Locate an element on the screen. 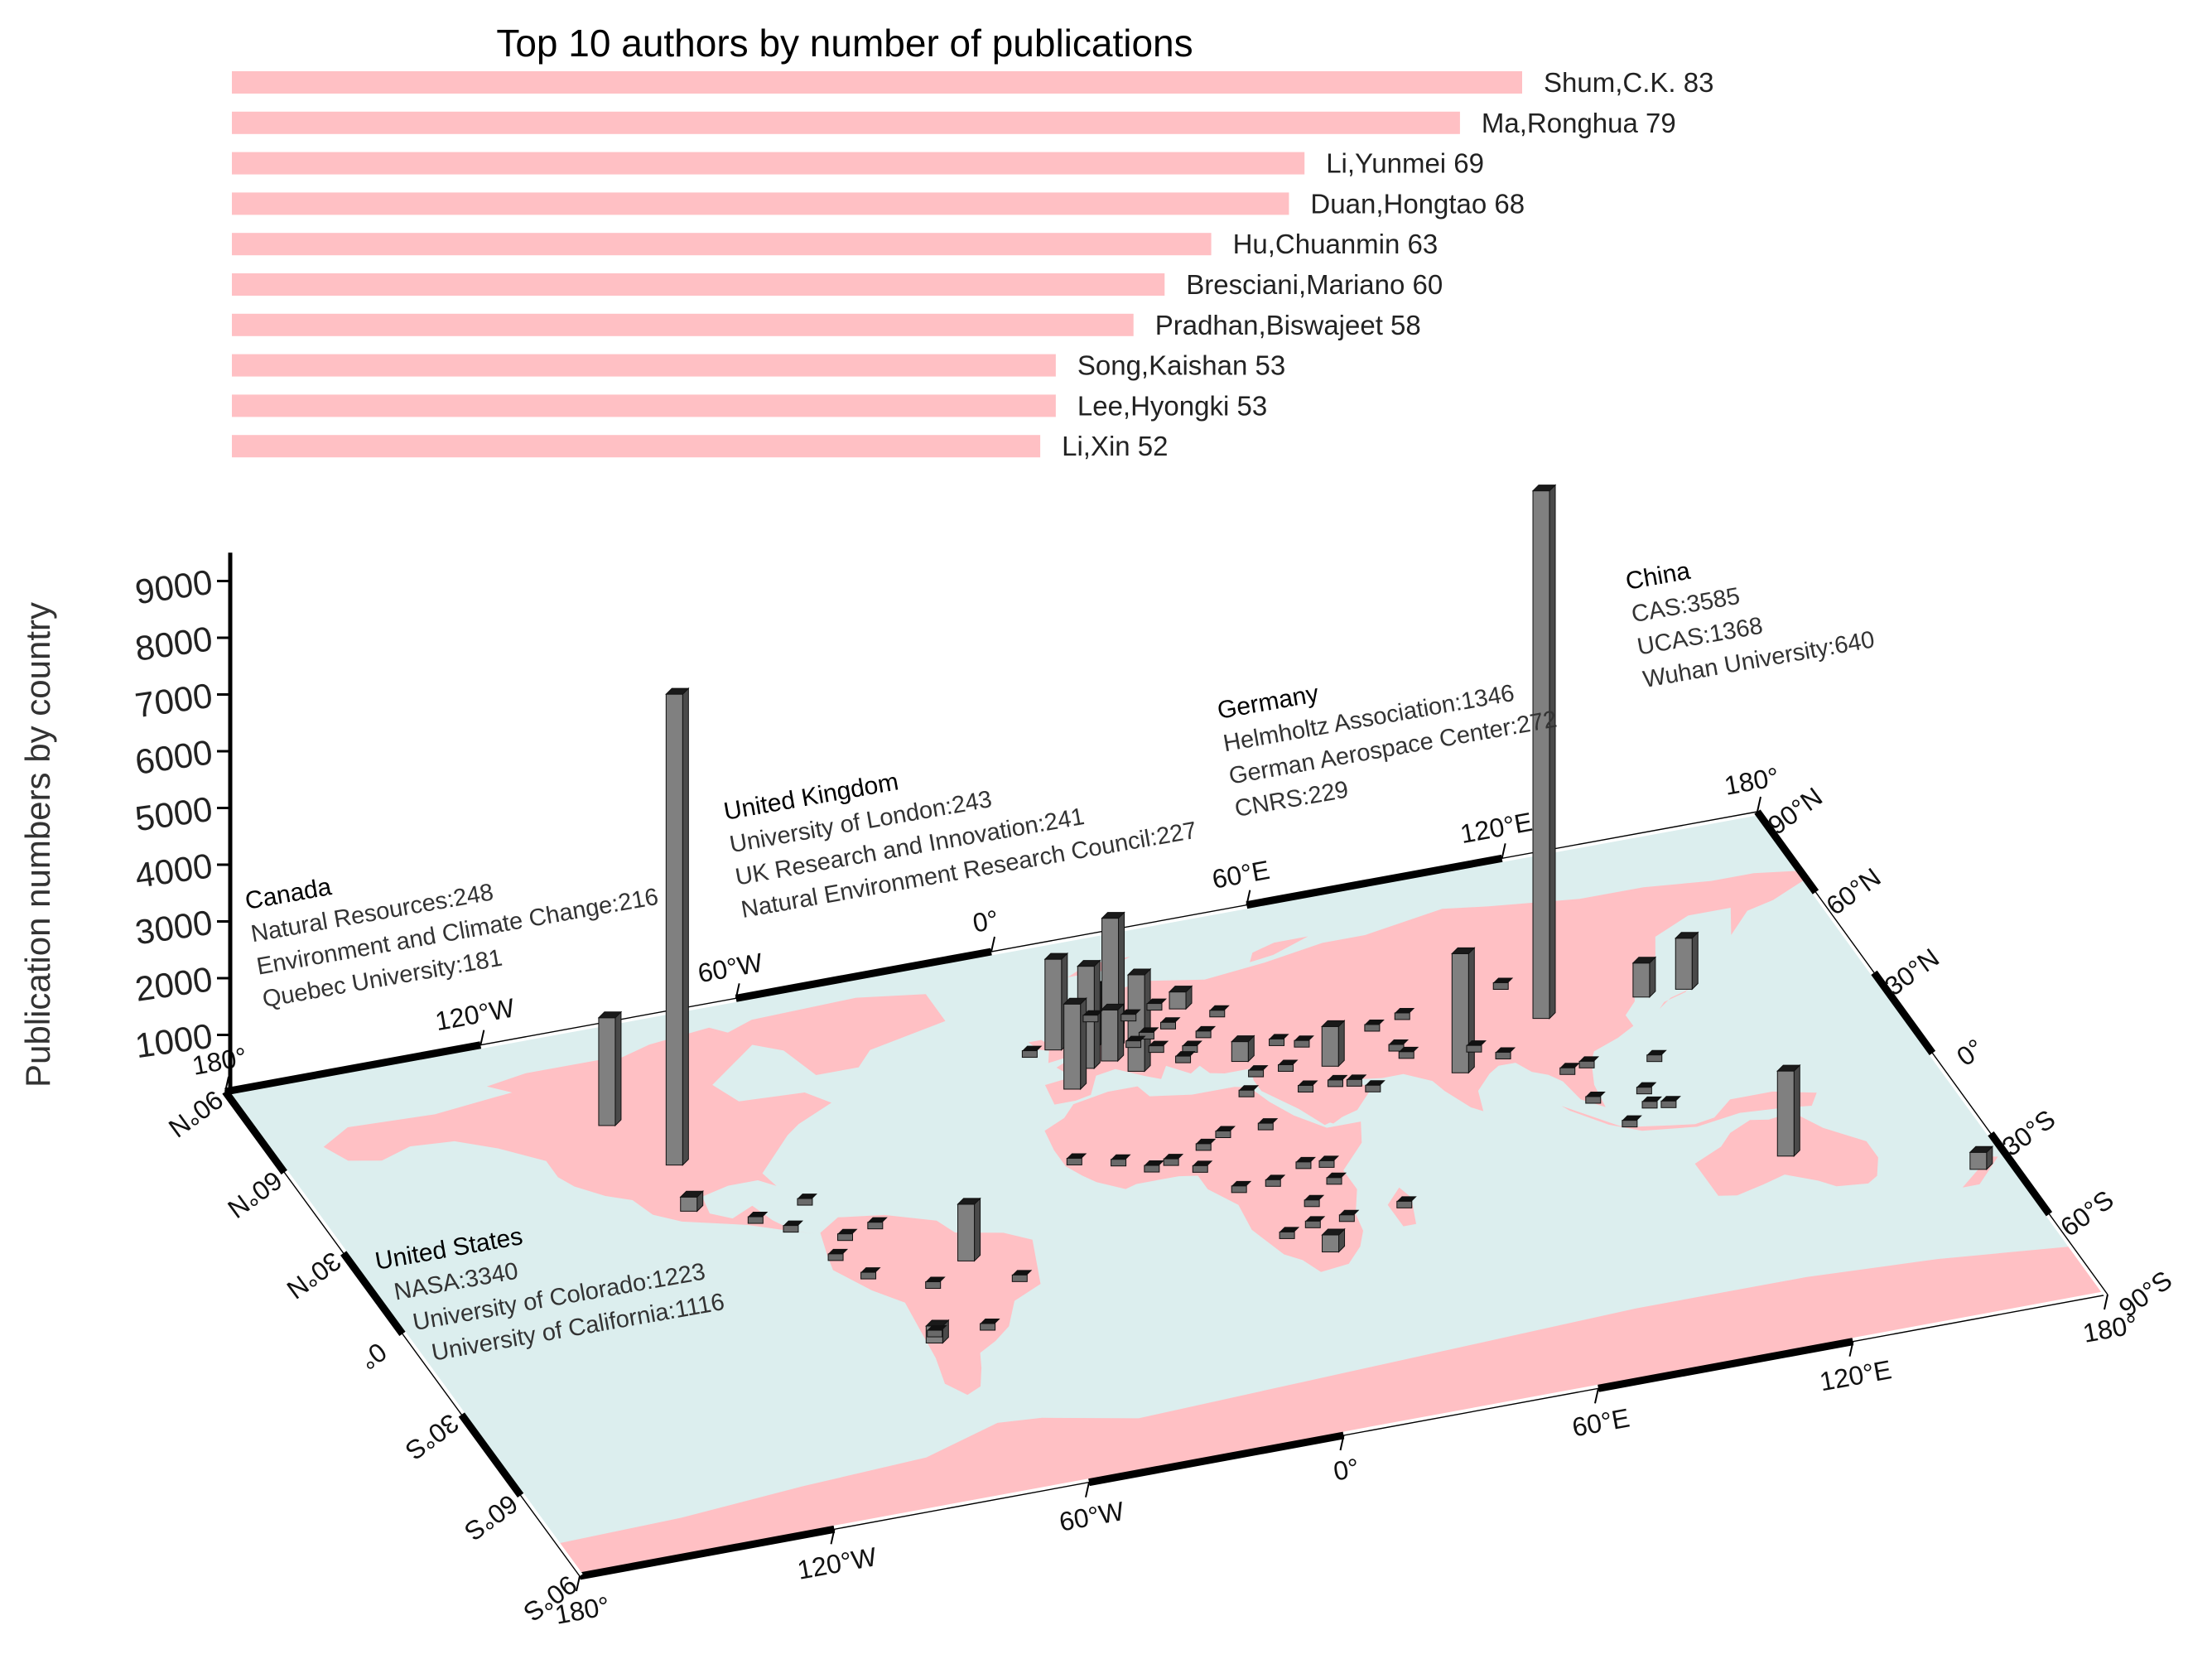  land-south-america is located at coordinates (930, 1305).